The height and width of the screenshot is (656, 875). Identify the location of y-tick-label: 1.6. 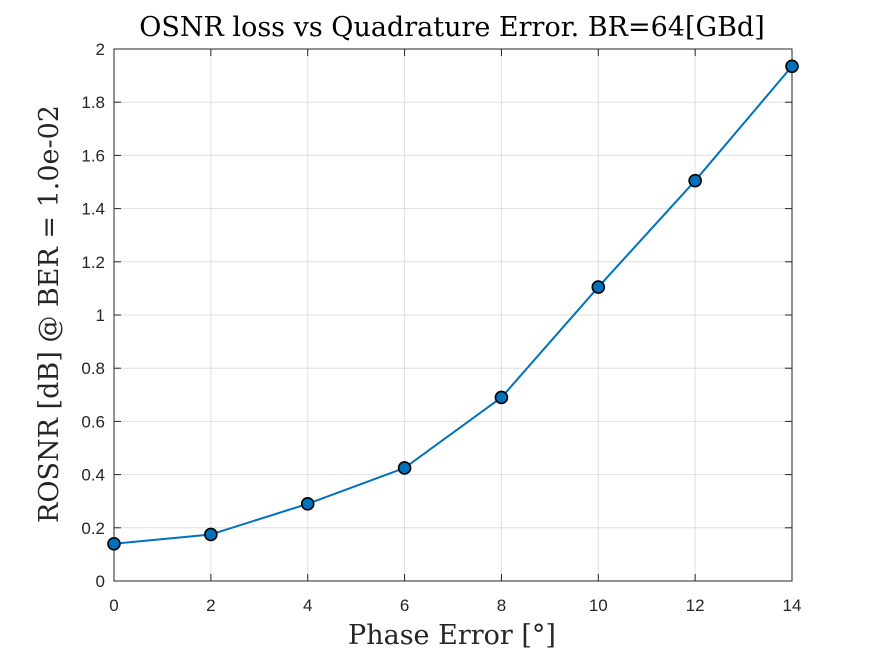
(93, 155).